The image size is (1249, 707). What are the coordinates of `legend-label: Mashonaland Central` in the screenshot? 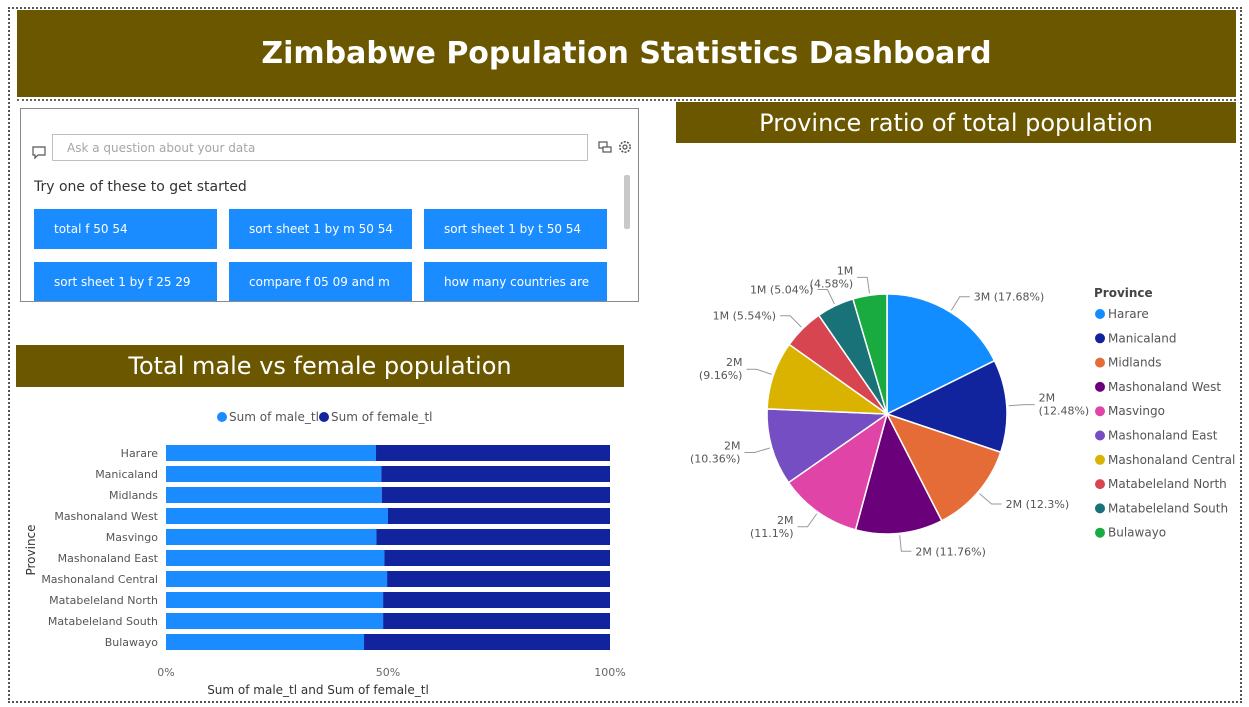 It's located at (1171, 460).